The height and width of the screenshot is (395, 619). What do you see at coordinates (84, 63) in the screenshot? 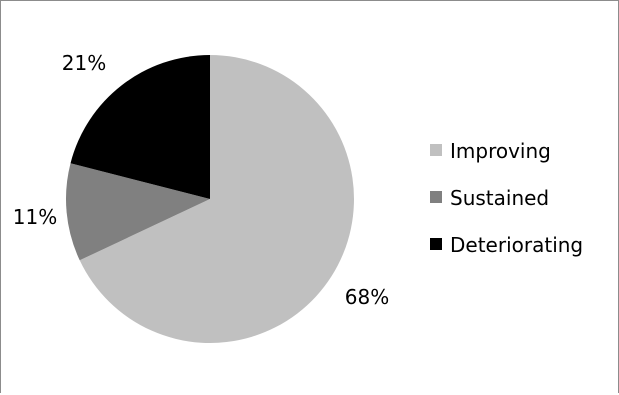
I see `data-label-deteriorating: 21%` at bounding box center [84, 63].